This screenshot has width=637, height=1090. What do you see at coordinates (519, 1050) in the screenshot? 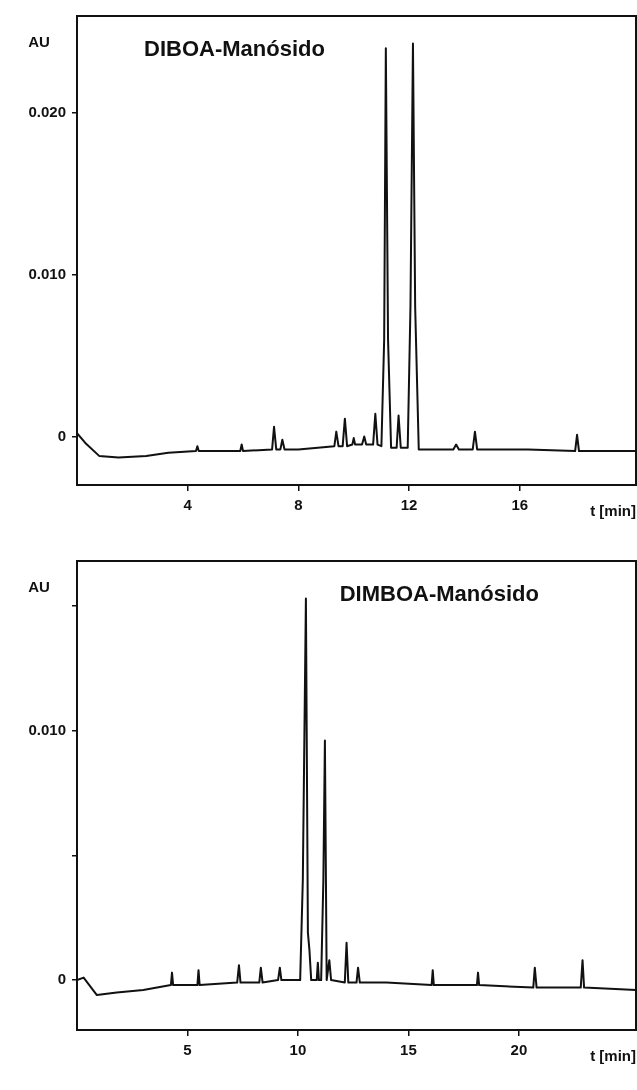
I see `x-tick-label: 20` at bounding box center [519, 1050].